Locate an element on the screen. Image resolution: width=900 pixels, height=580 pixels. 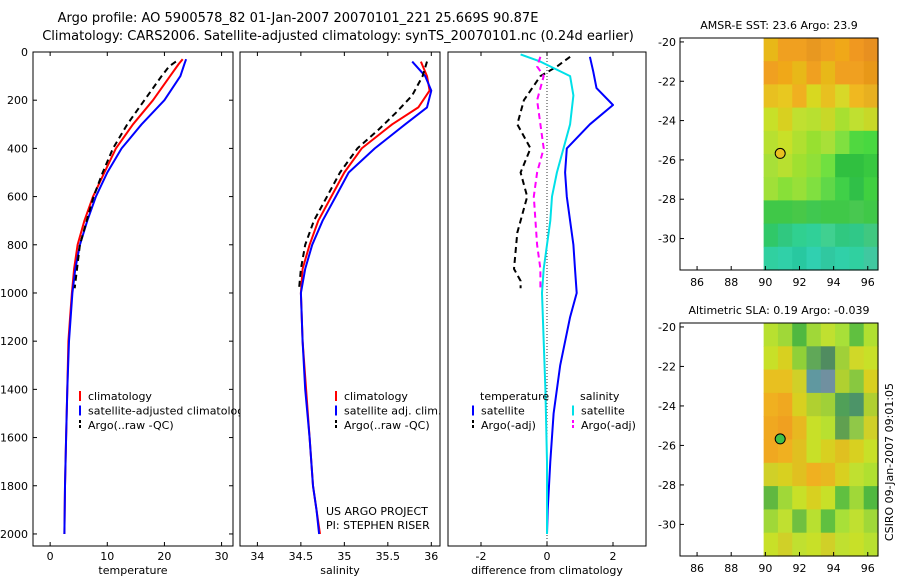
salinity-xlabel: salinity is located at coordinates (340, 570).